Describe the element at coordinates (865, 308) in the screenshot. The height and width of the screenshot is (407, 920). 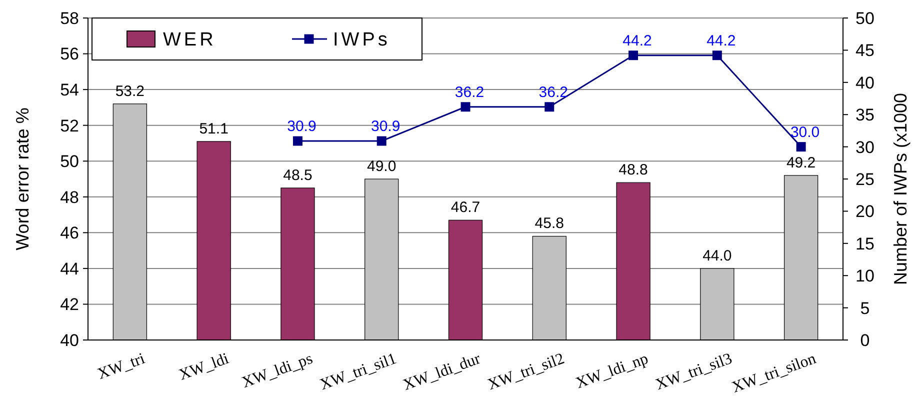
I see `y2-tick-label: 5` at that location.